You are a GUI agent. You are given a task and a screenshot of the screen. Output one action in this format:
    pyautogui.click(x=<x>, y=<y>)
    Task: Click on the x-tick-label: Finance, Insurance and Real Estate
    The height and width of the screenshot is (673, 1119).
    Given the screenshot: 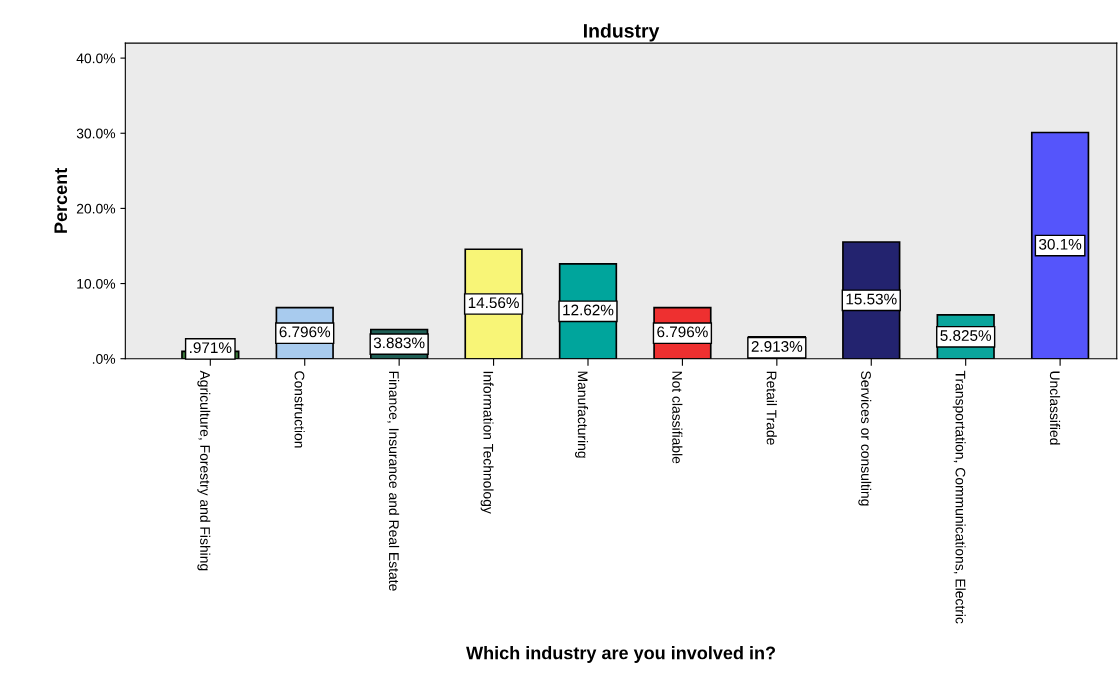 What is the action you would take?
    pyautogui.click(x=393, y=481)
    